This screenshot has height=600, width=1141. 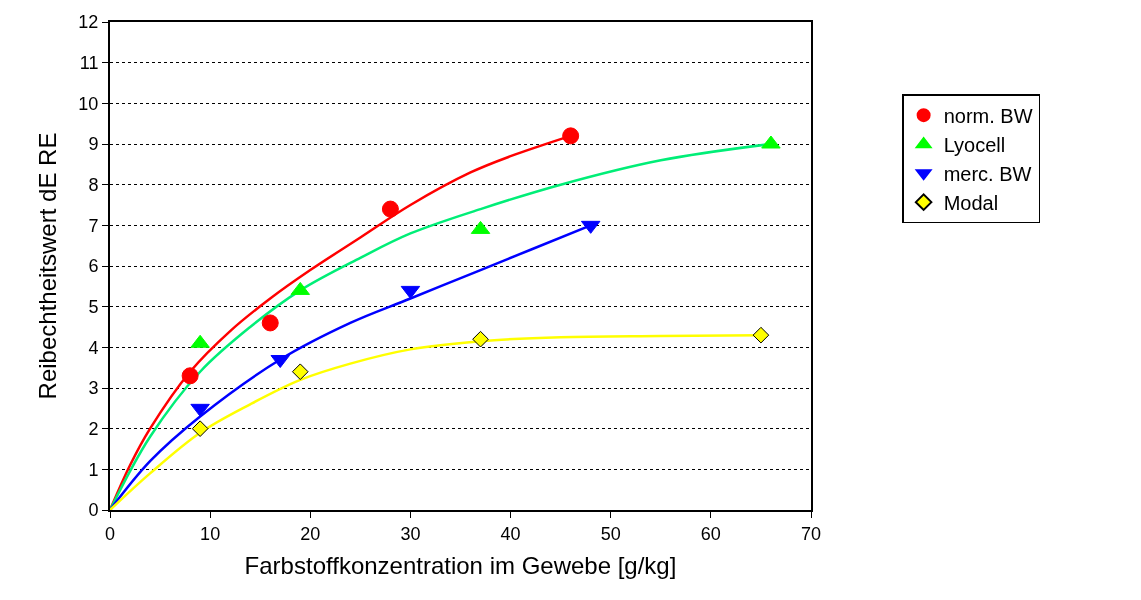 What do you see at coordinates (460, 566) in the screenshot?
I see `x-axis-title: Farbstoffkonzentration im Gewebe [g/kg]` at bounding box center [460, 566].